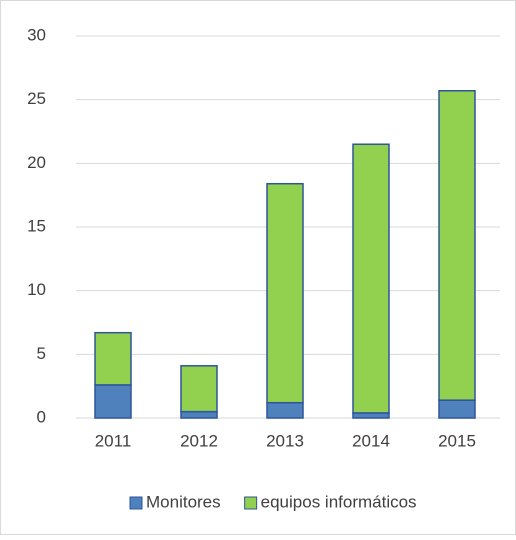  What do you see at coordinates (457, 440) in the screenshot?
I see `x-tick-label: 2015` at bounding box center [457, 440].